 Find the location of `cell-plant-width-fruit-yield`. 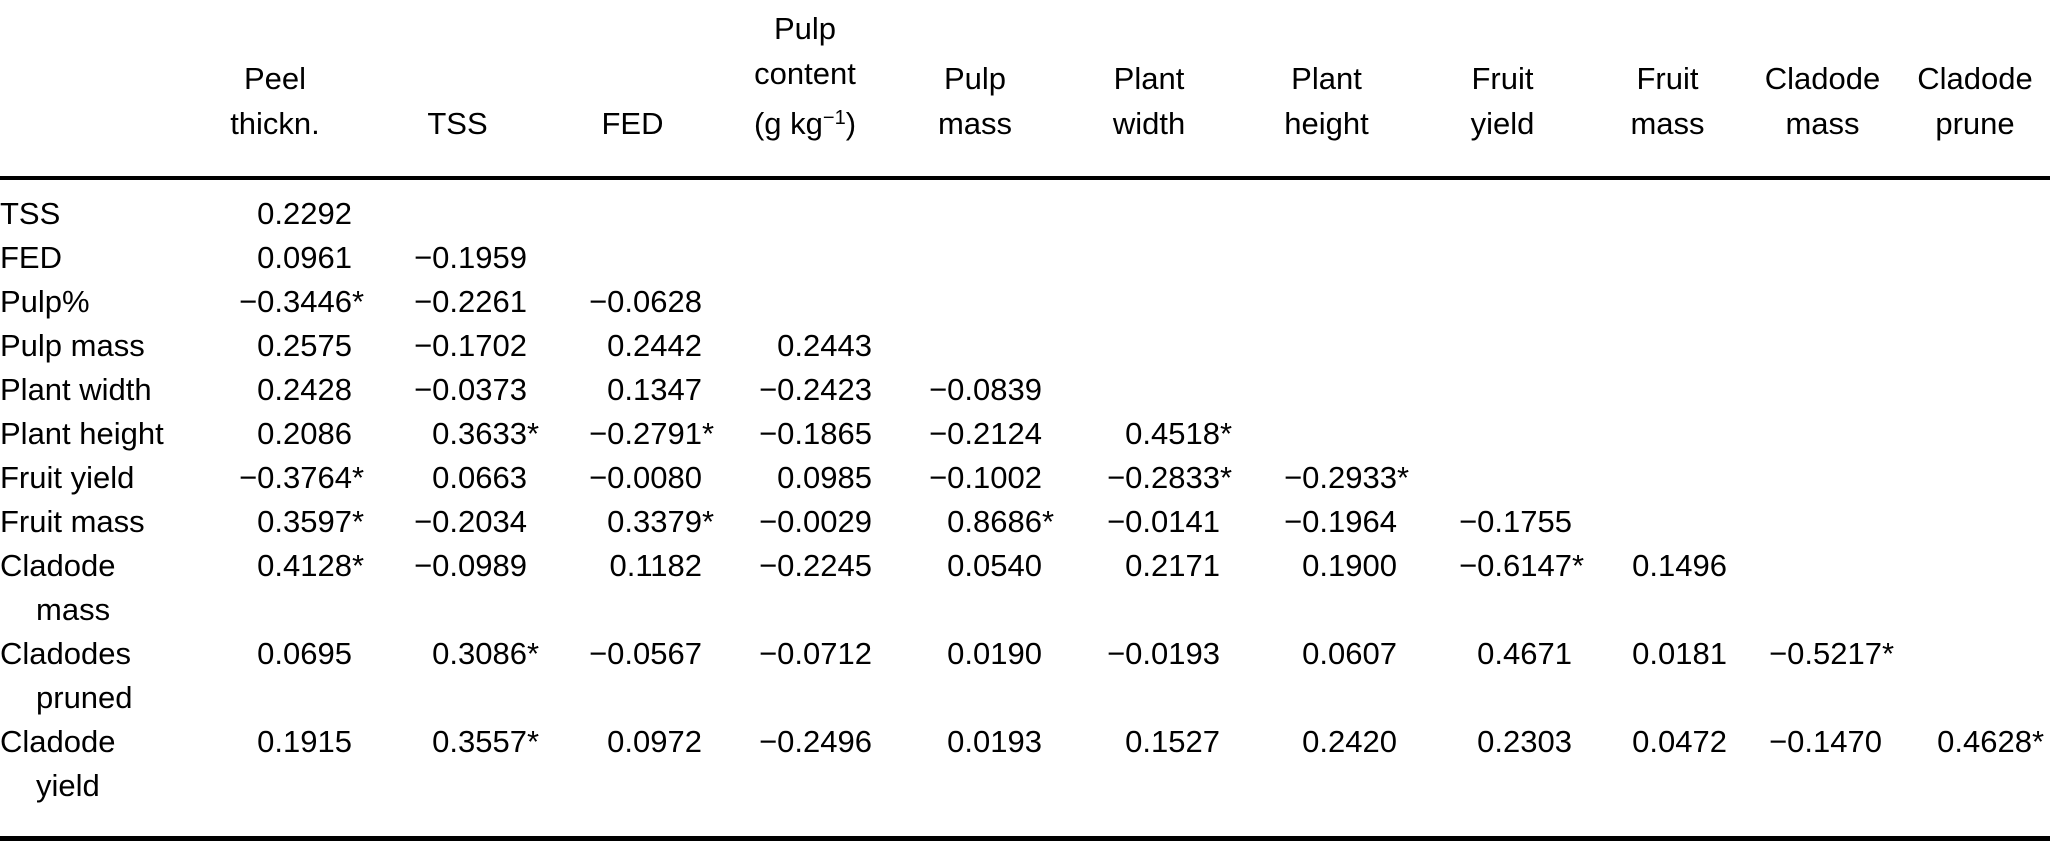

cell-plant-width-fruit-yield is located at coordinates (1502, 390).